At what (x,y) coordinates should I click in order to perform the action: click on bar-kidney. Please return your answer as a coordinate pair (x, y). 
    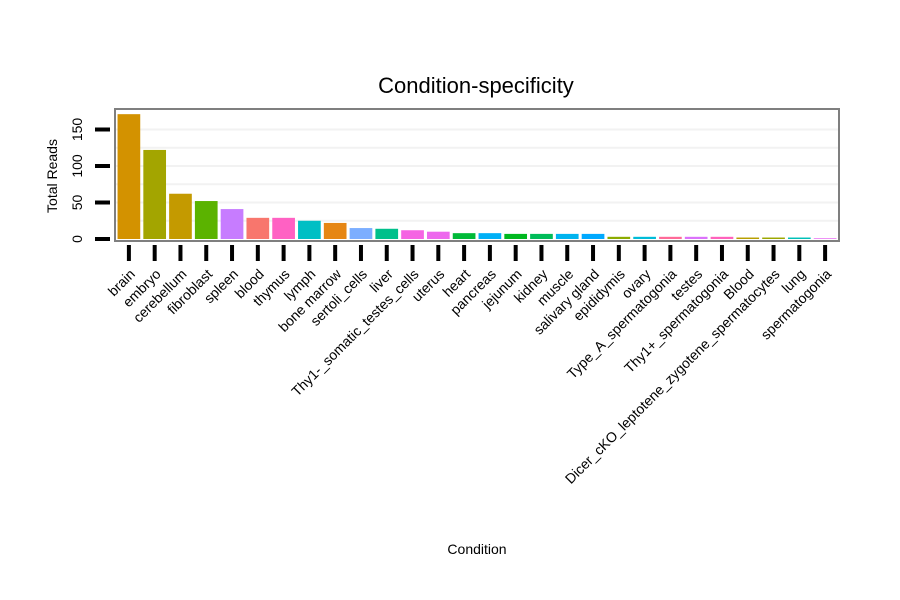
    Looking at the image, I should click on (541, 236).